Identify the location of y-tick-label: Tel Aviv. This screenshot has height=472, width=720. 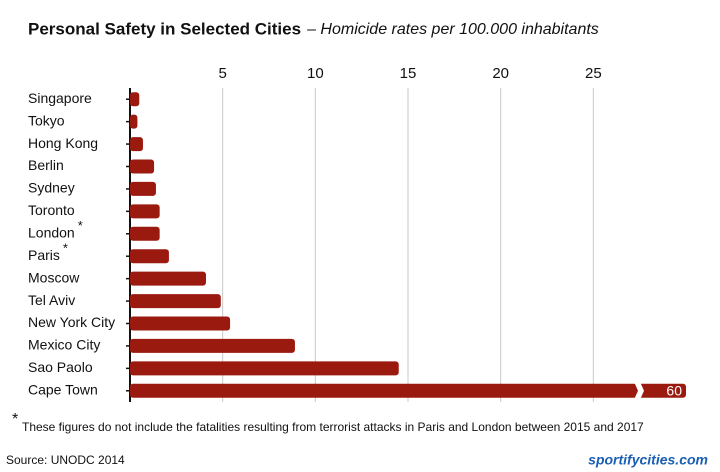
(51, 300).